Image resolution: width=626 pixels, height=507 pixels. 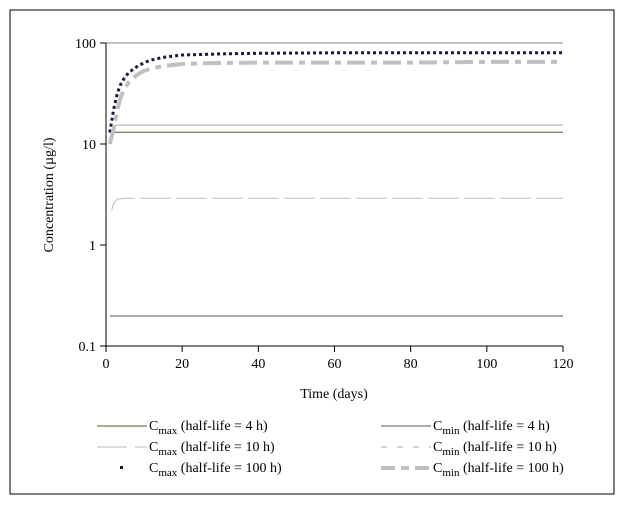 I want to click on legend-label: Cmax (half-life = 4 h), so click(x=208, y=428).